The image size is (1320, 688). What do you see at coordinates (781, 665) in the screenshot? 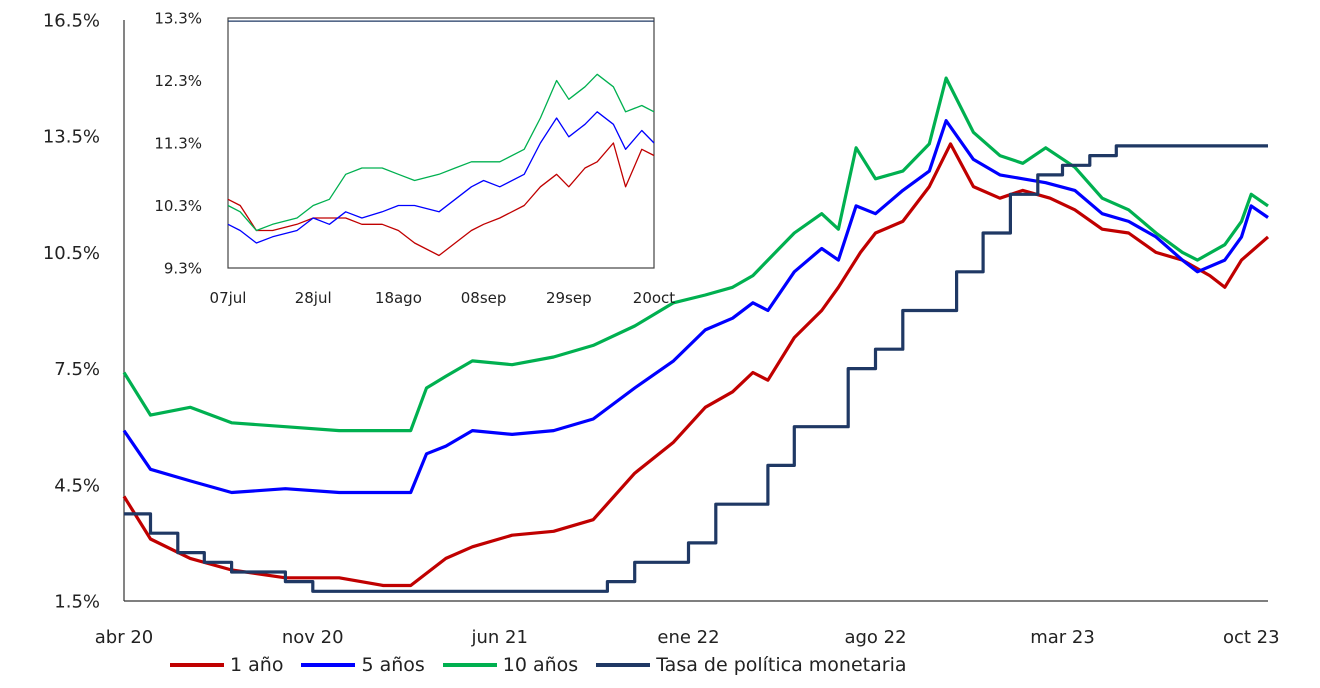
I see `legend-label: Tasa de política monetaria` at bounding box center [781, 665].